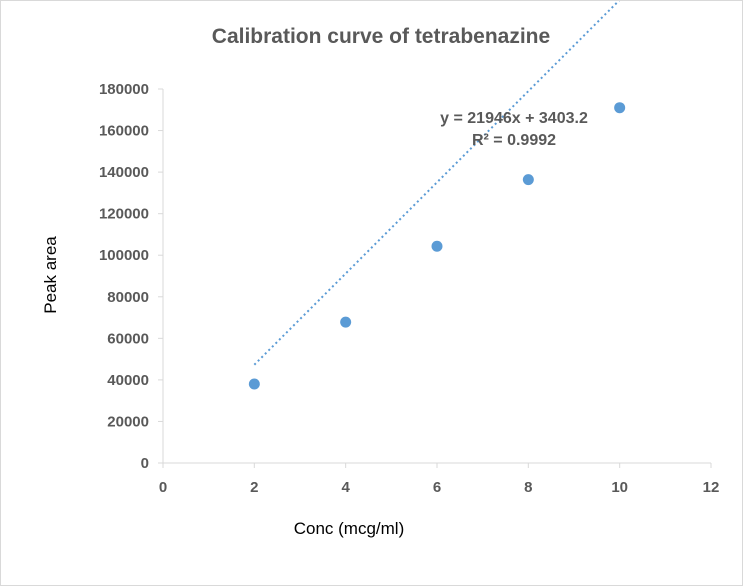 This screenshot has height=586, width=743. I want to click on x-tick-label: 6, so click(437, 487).